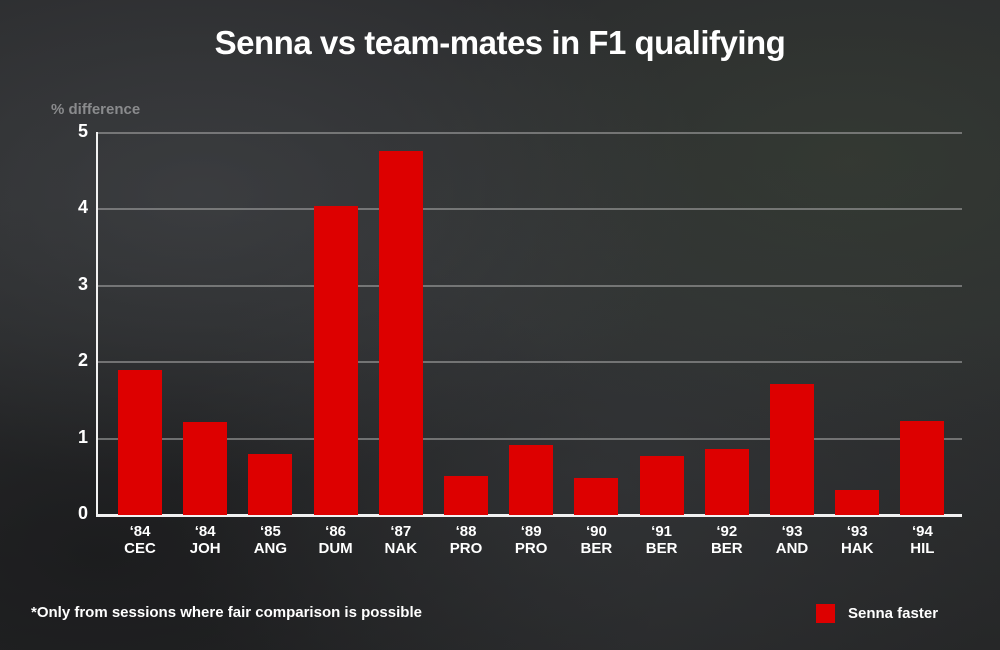 The height and width of the screenshot is (650, 1000). What do you see at coordinates (401, 531) in the screenshot?
I see `x-tick-year: ‘87` at bounding box center [401, 531].